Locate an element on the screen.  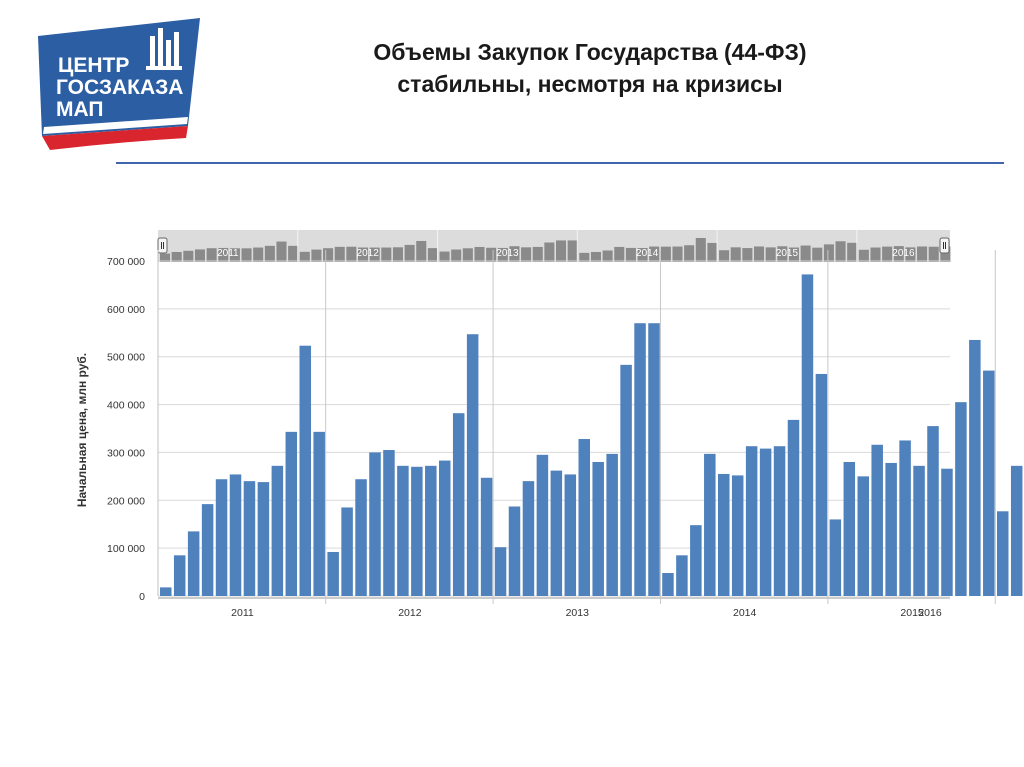
y-tick-label: 600 000 is located at coordinates (126, 310).